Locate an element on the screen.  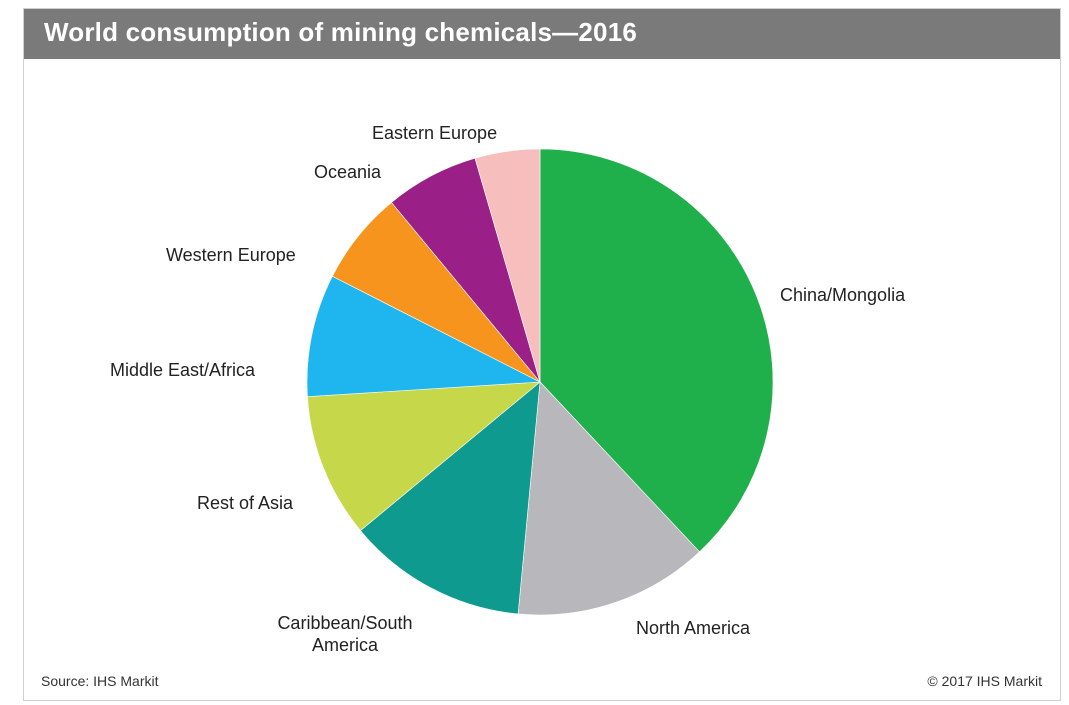
pie-slice-eastern-europe is located at coordinates (507, 265).